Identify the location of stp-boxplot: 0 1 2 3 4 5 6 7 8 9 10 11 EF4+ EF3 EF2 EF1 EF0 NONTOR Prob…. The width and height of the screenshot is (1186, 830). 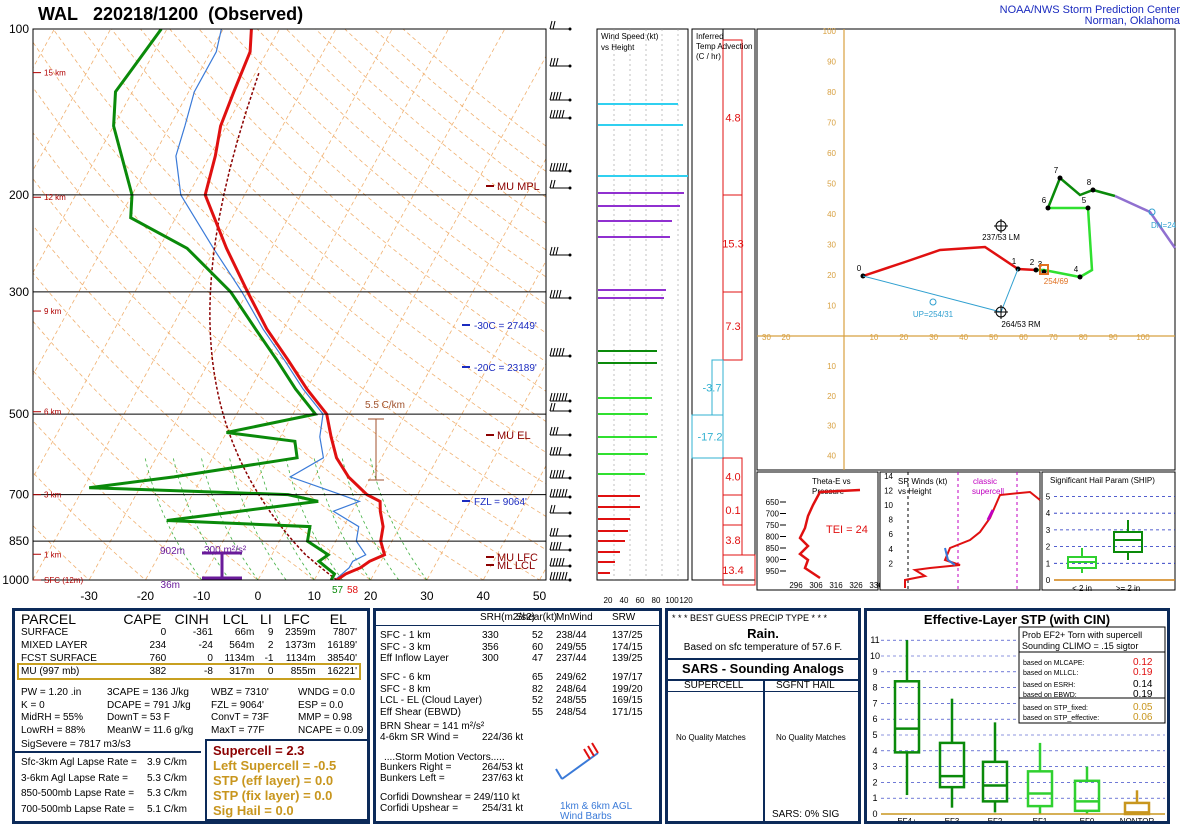
(1018, 723).